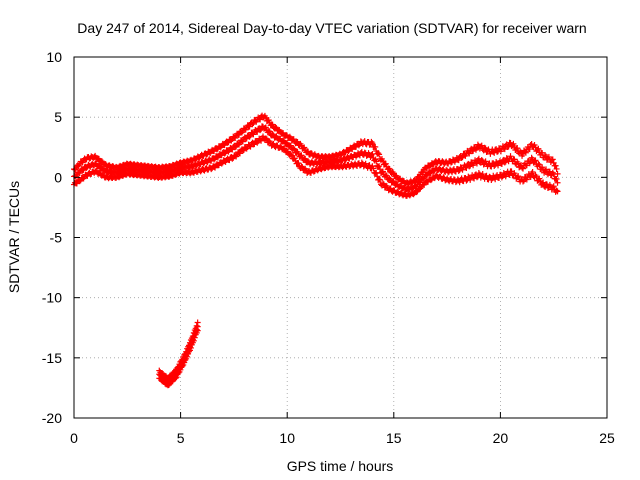 Image resolution: width=640 pixels, height=480 pixels. I want to click on y-tick-label: -20, so click(52, 418).